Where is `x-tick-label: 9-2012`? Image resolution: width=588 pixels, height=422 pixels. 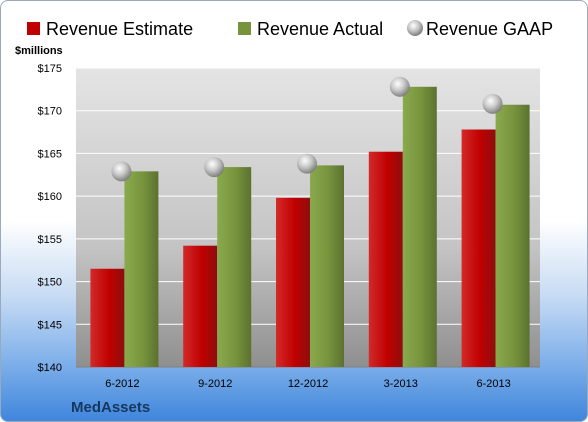
x-tick-label: 9-2012 is located at coordinates (215, 384).